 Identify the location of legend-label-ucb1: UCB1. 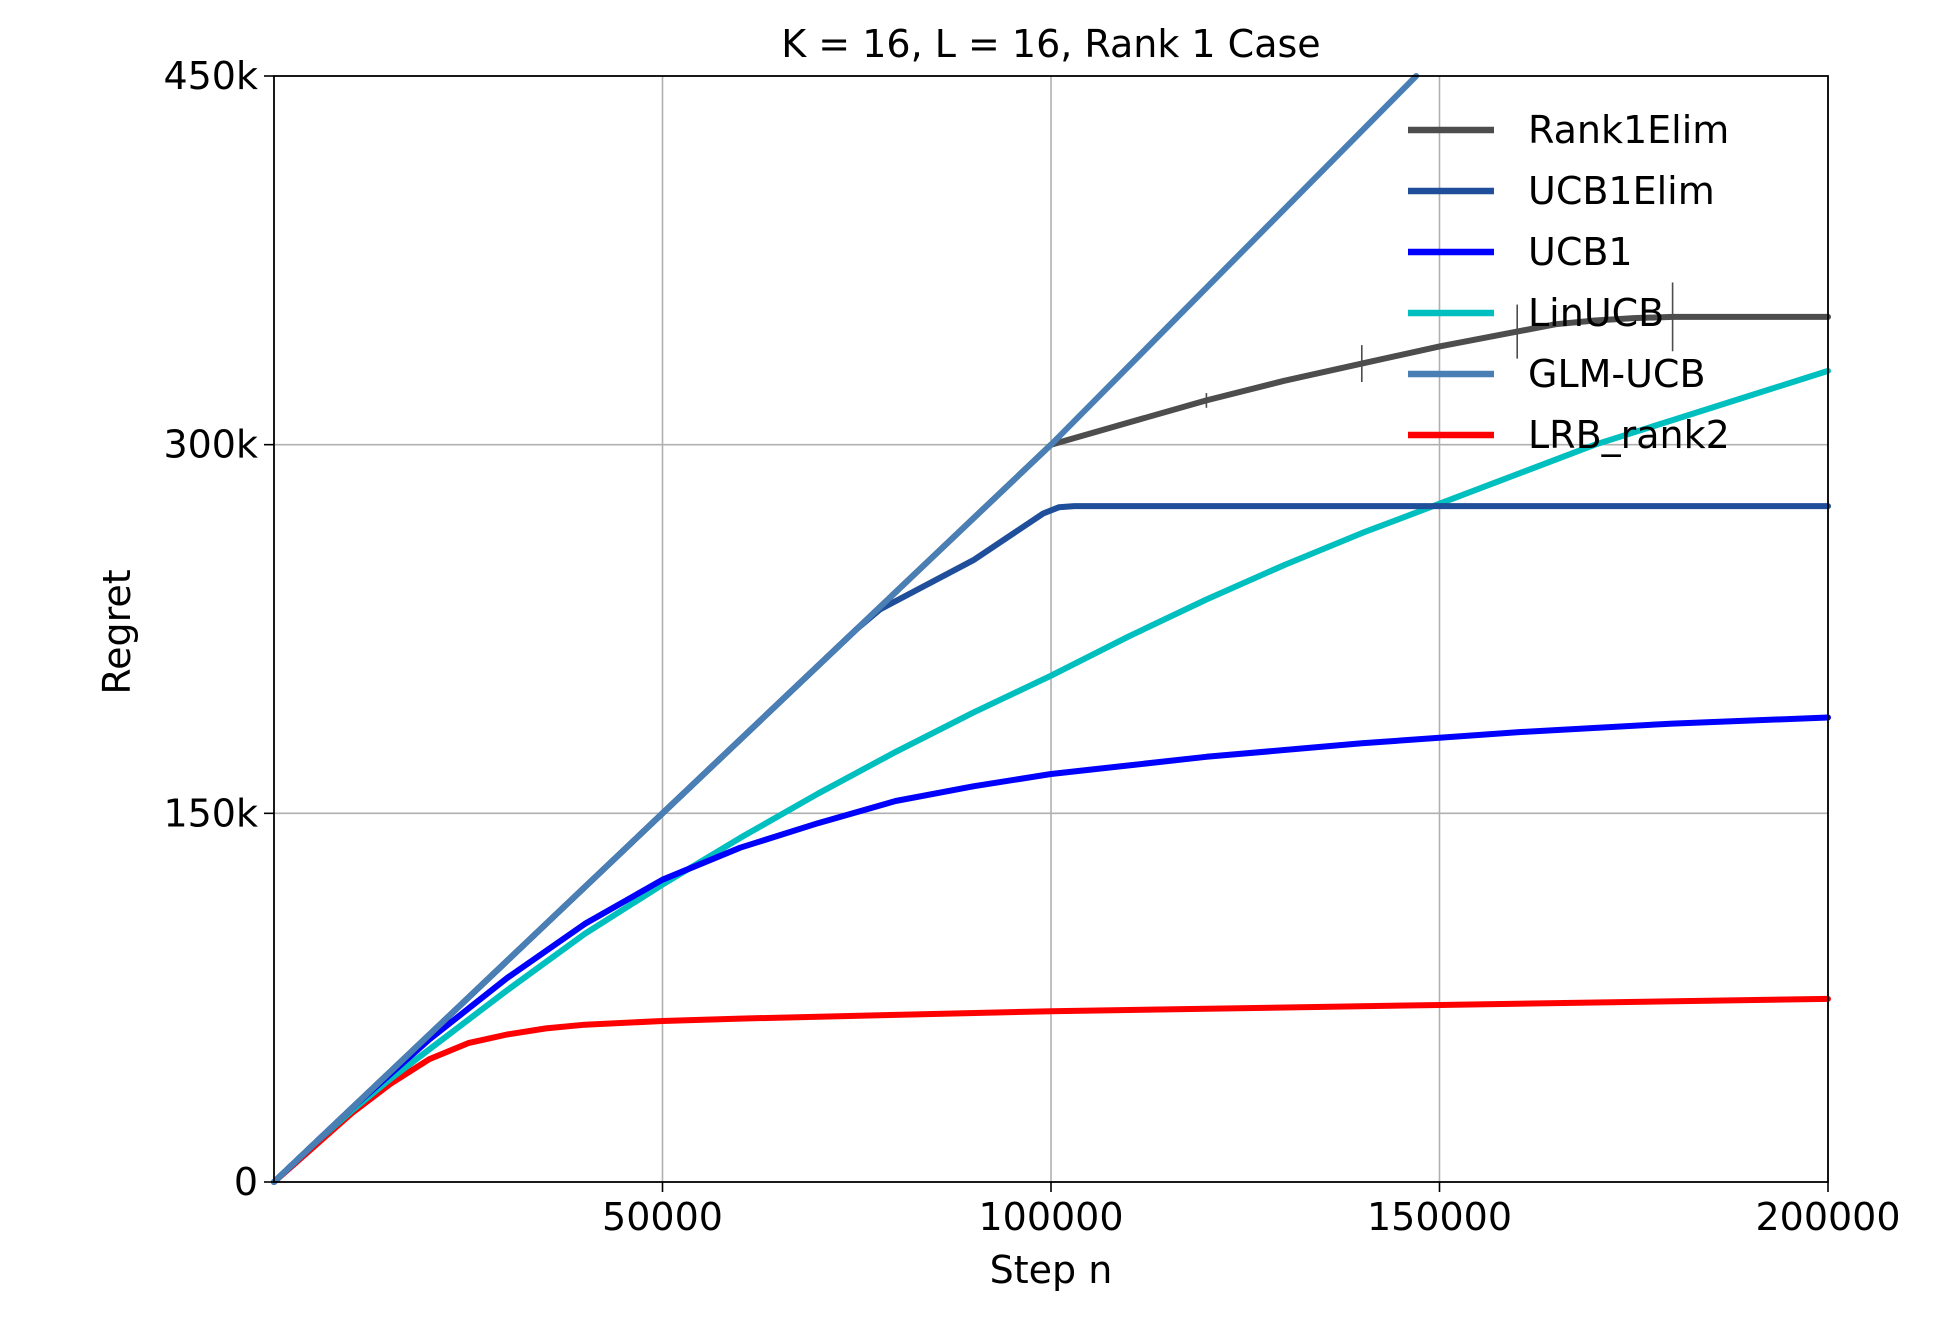
(1580, 252).